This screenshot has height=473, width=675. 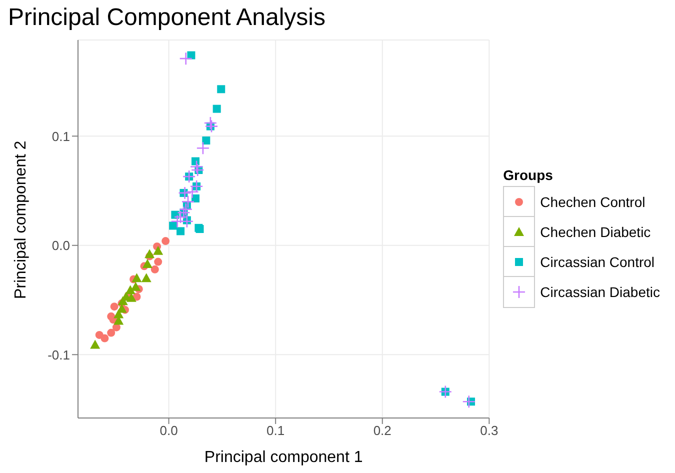 I want to click on x-tick-label: 0.3, so click(x=489, y=430).